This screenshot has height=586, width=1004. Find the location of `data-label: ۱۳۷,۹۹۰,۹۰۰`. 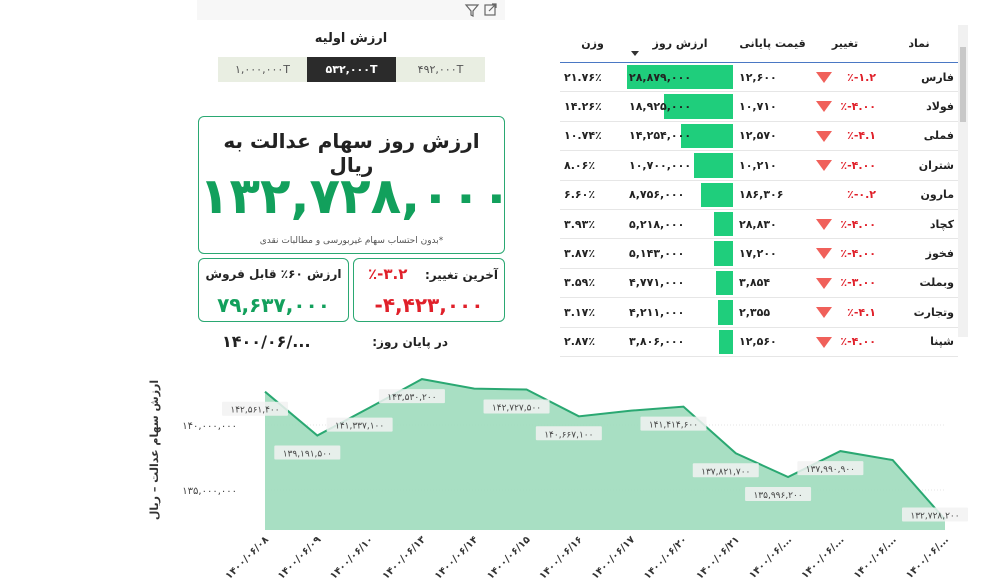

data-label: ۱۳۷,۹۹۰,۹۰۰ is located at coordinates (830, 470).